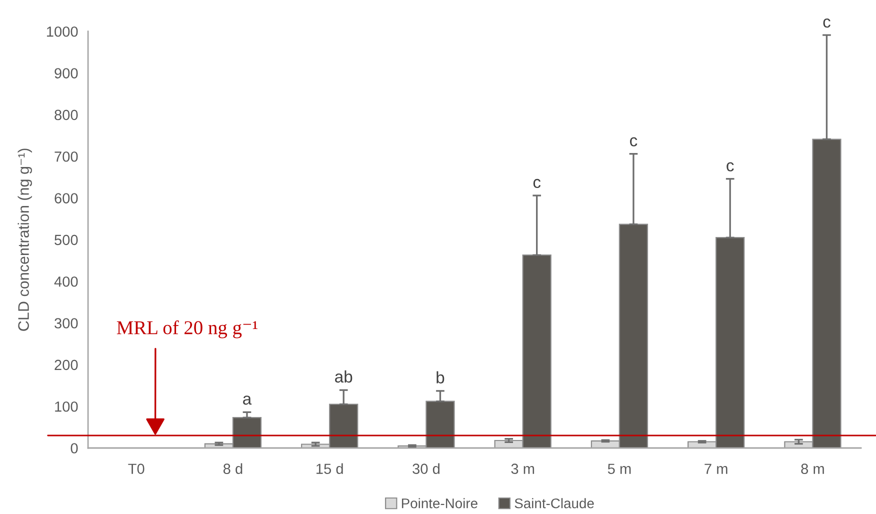 This screenshot has width=876, height=514. I want to click on x-tick-label: 8 m, so click(812, 469).